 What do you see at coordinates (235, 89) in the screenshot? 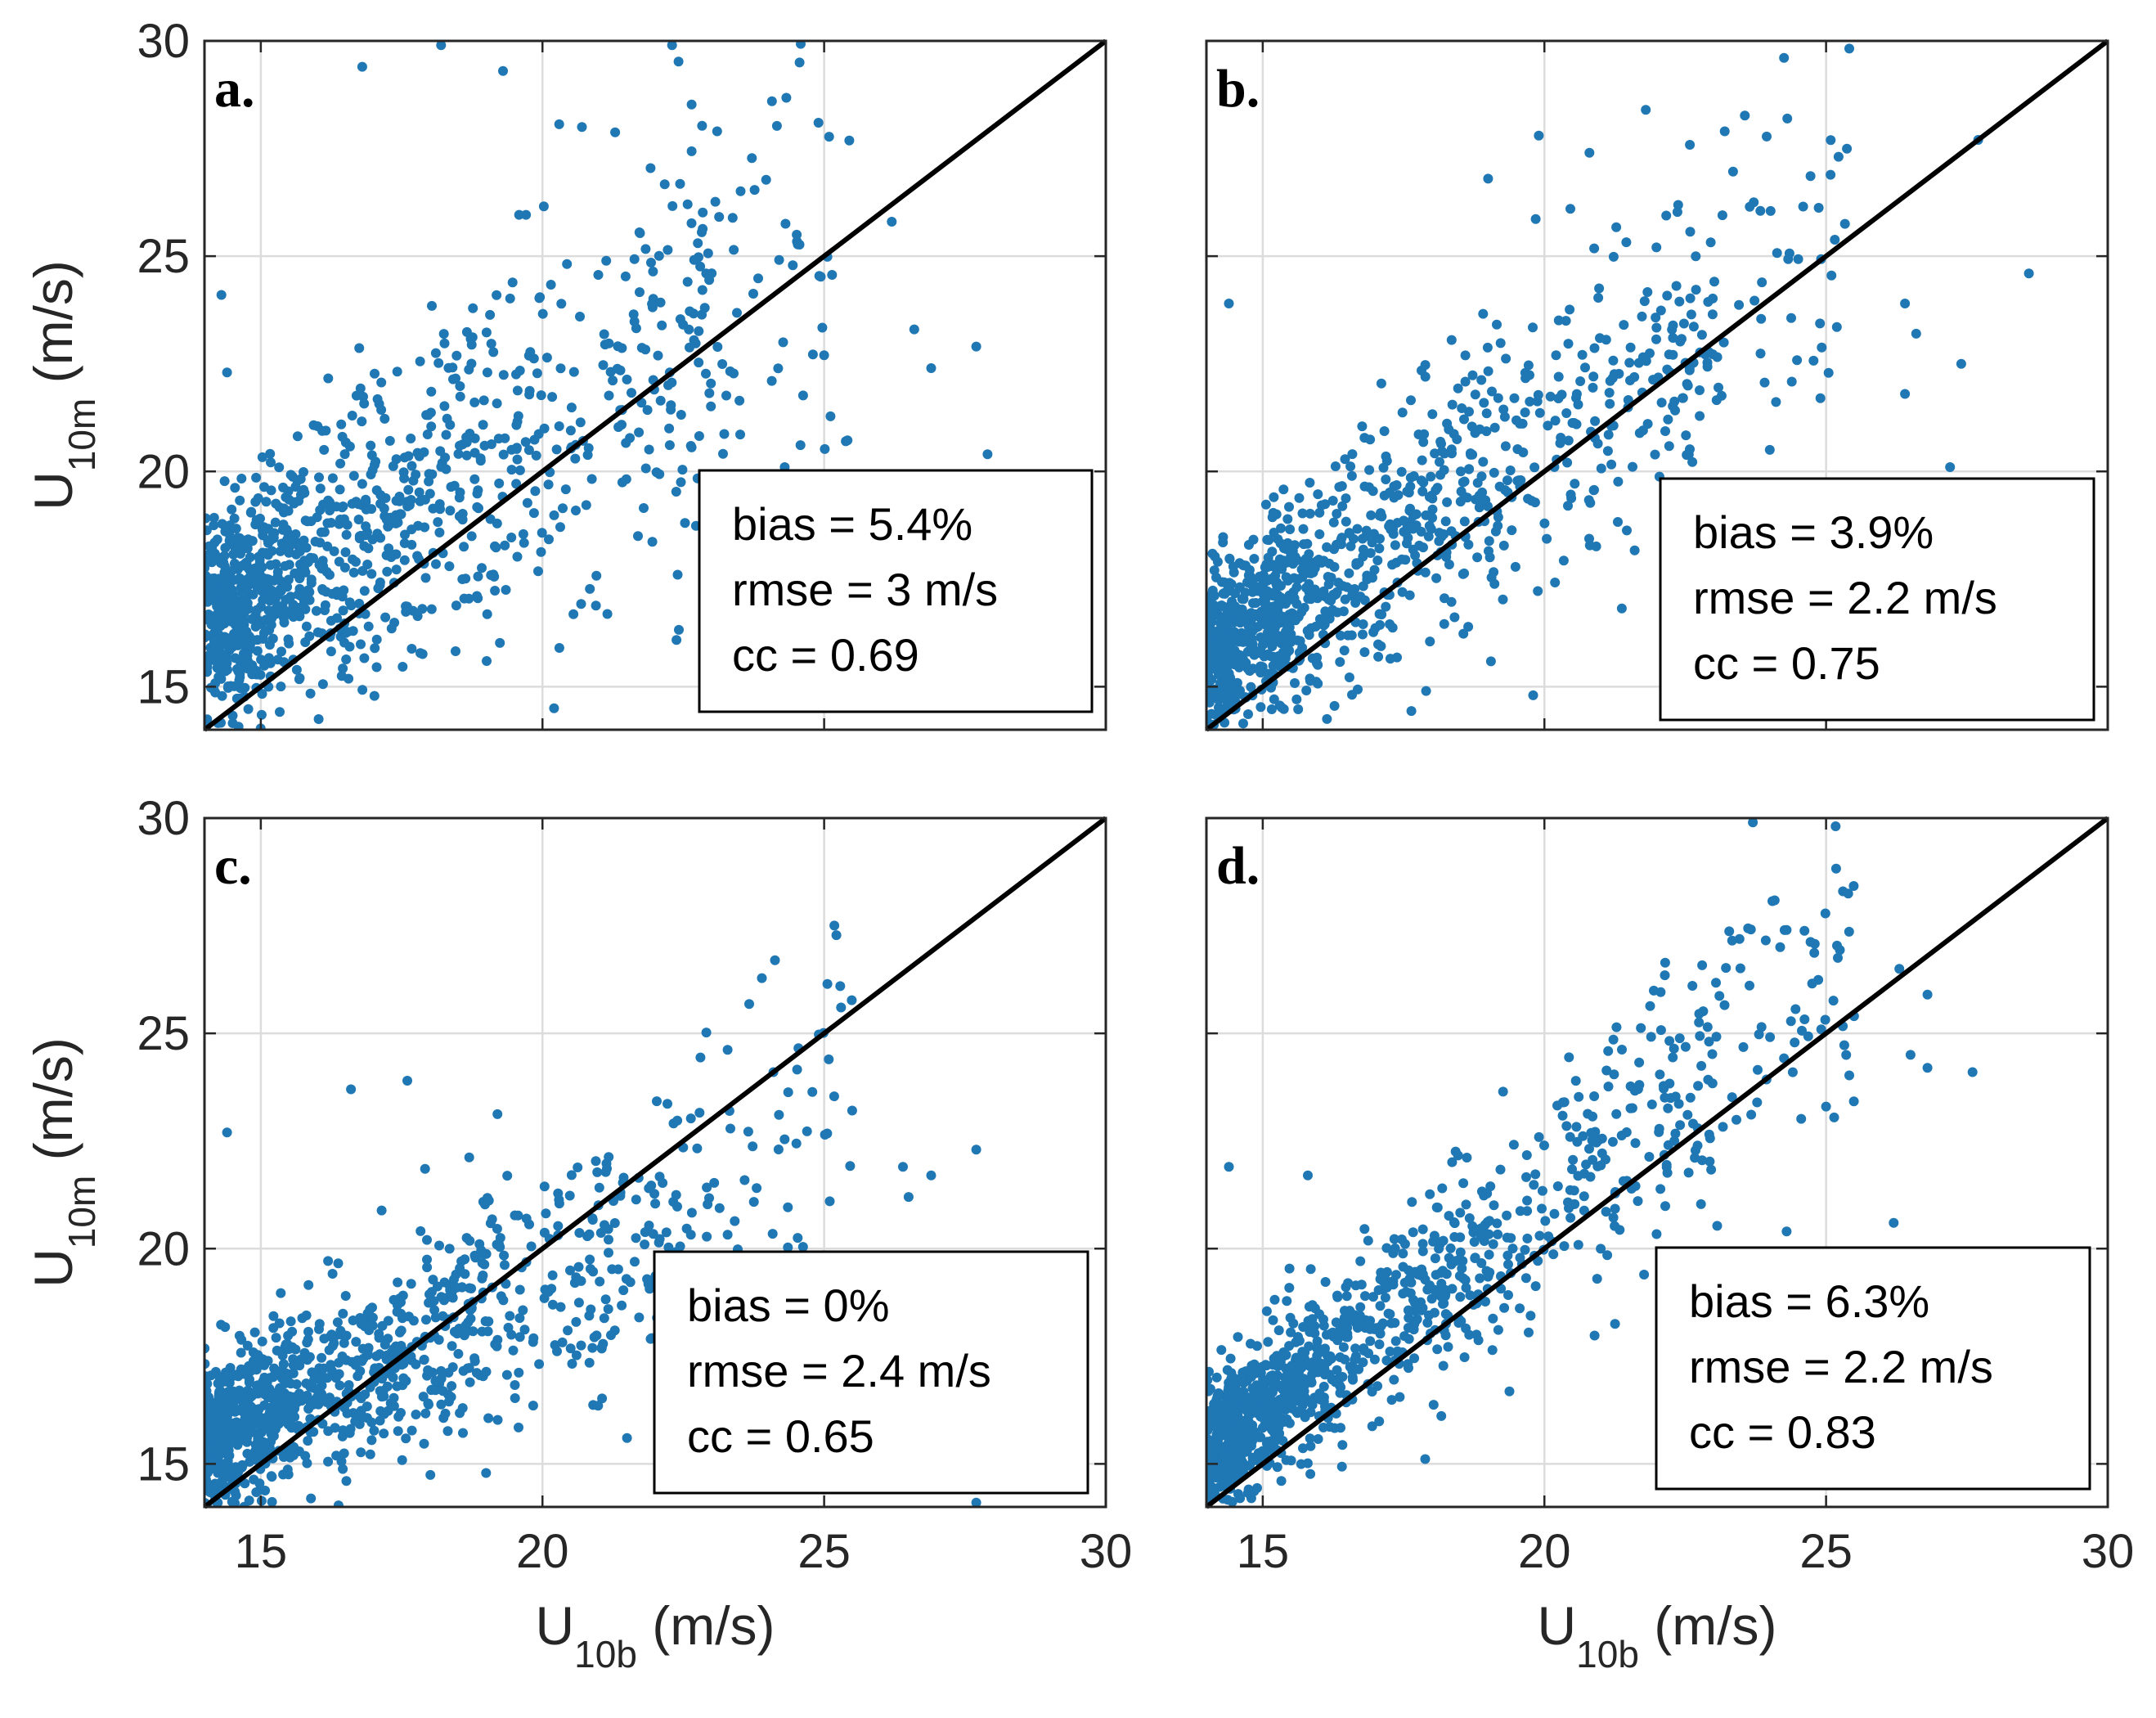
I see `panel-letter: a.` at bounding box center [235, 89].